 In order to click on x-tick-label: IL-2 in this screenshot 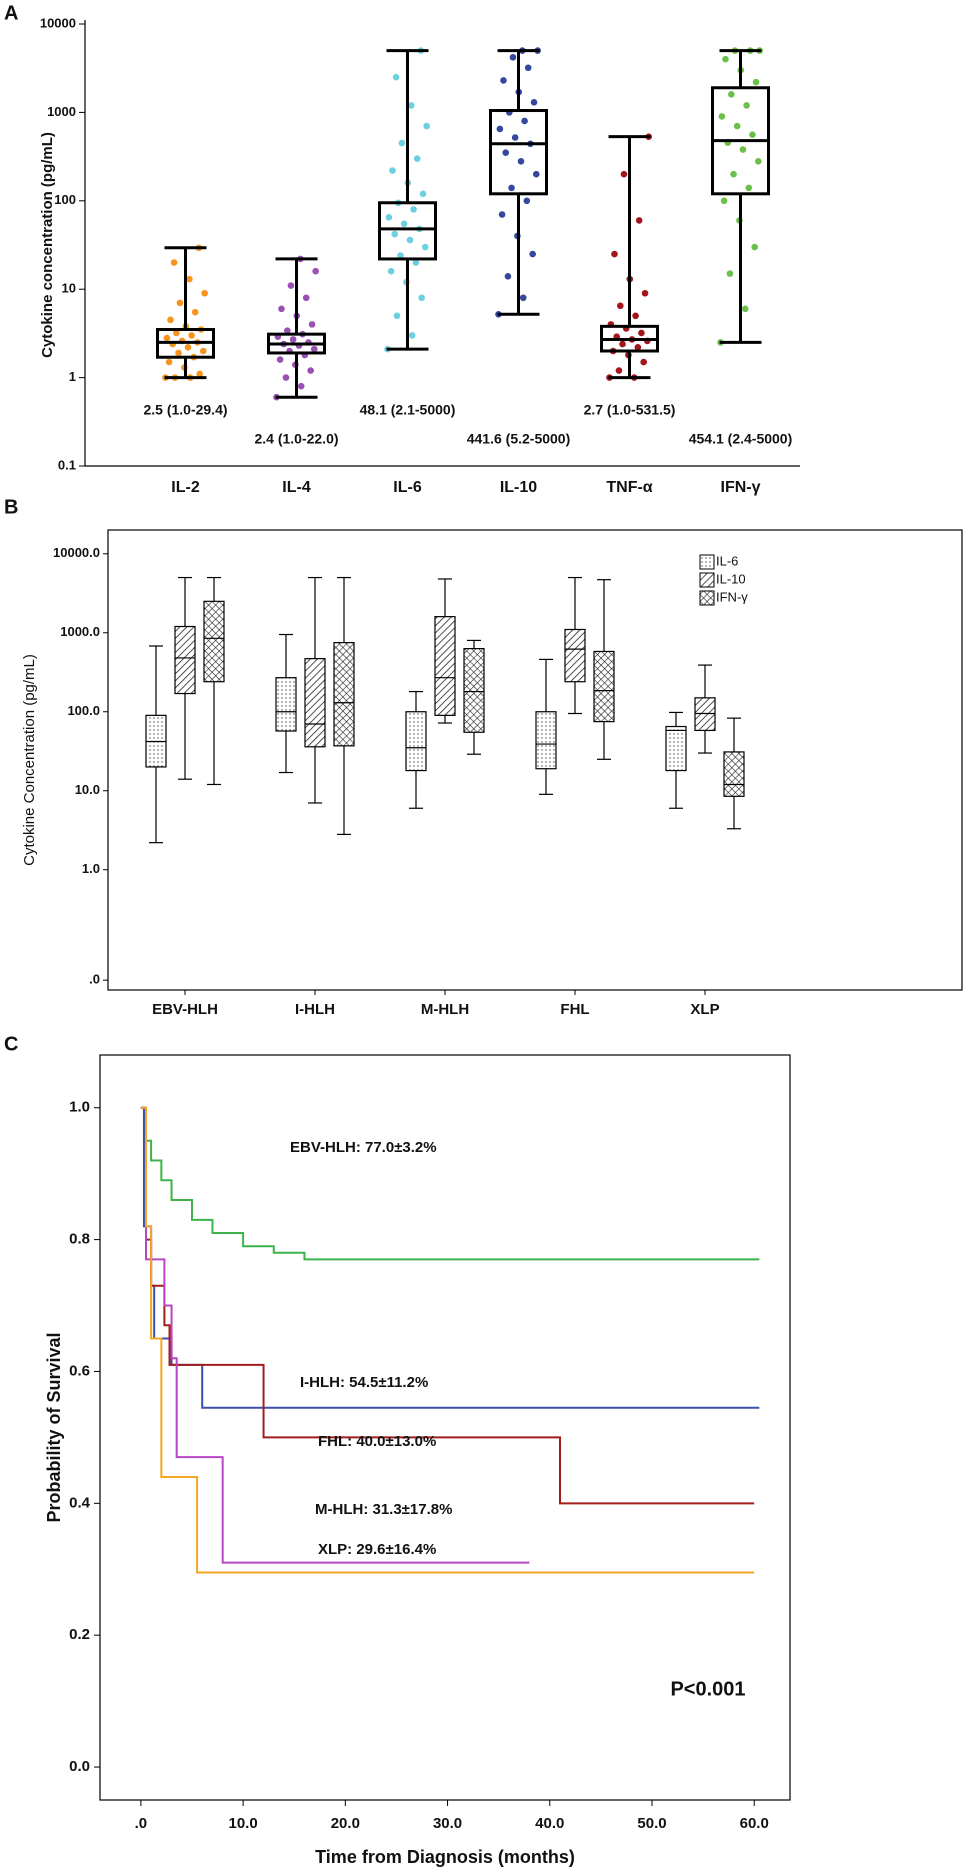, I will do `click(185, 487)`.